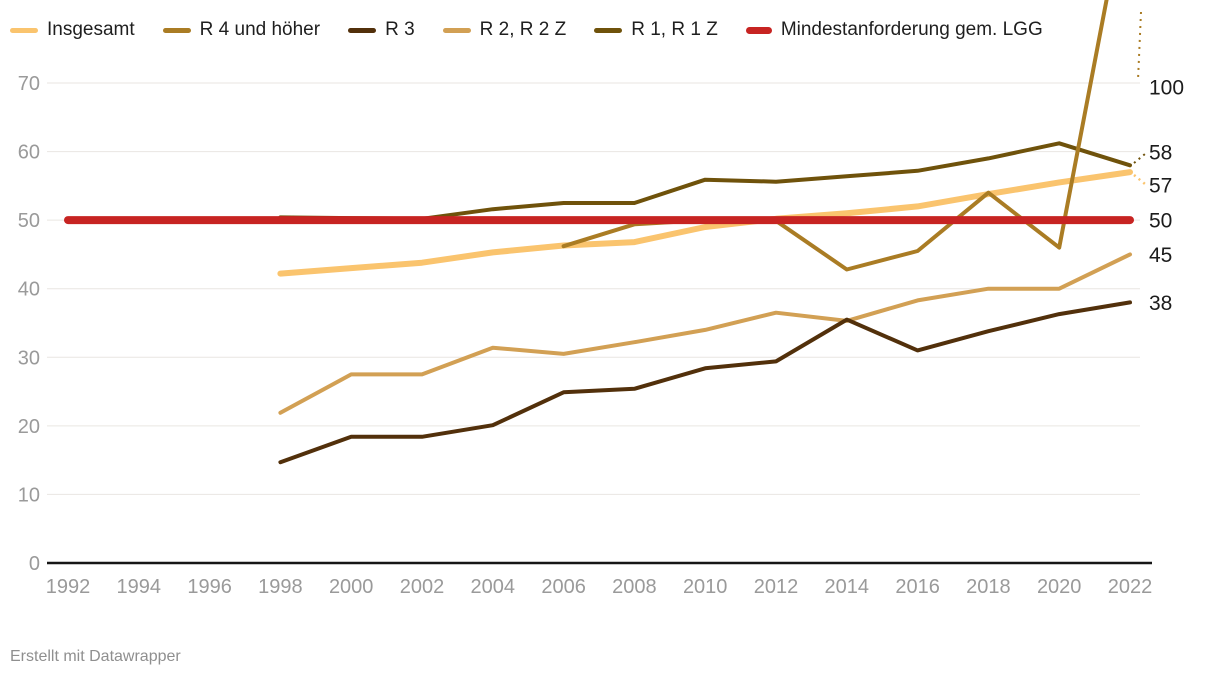 The width and height of the screenshot is (1220, 682). I want to click on x-axis-label: 2004, so click(493, 587).